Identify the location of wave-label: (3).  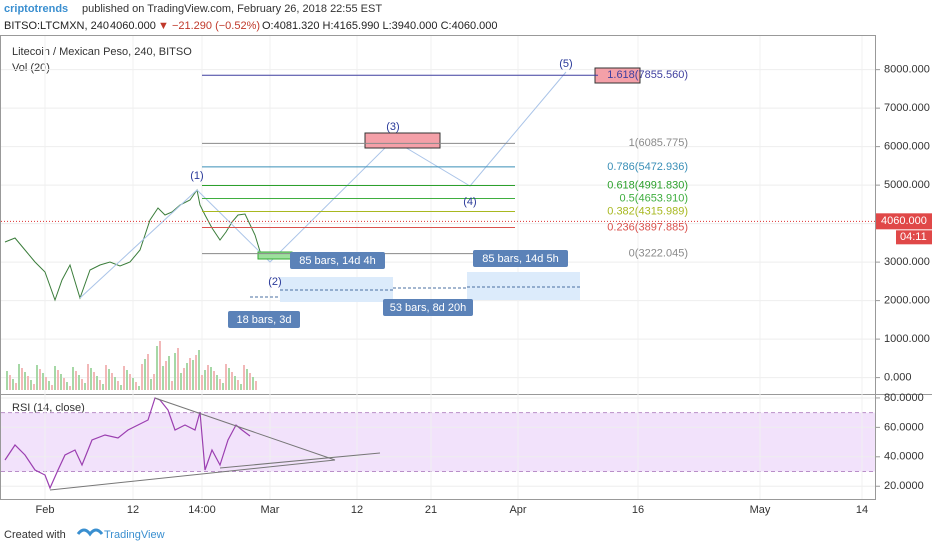
(392, 127).